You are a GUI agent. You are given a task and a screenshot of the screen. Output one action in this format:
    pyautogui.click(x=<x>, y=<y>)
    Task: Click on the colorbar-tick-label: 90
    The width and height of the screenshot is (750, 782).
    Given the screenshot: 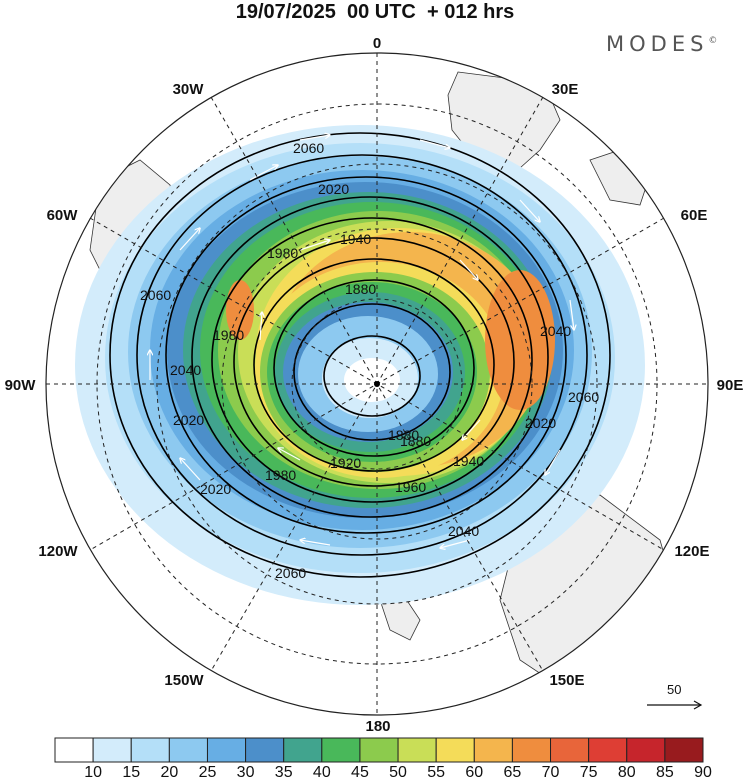 What is the action you would take?
    pyautogui.click(x=703, y=772)
    